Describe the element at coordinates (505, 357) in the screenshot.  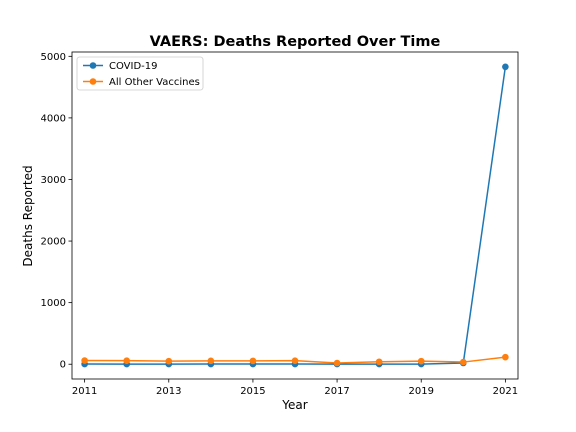
I see `series-2-point-2021` at that location.